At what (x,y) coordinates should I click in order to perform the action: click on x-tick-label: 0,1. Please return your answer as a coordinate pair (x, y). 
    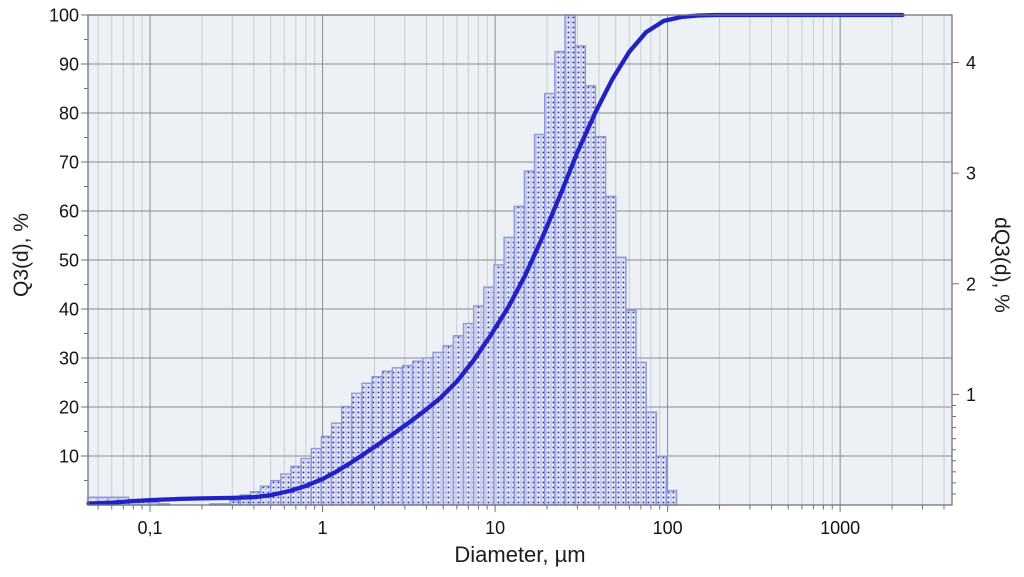
    Looking at the image, I should click on (150, 528).